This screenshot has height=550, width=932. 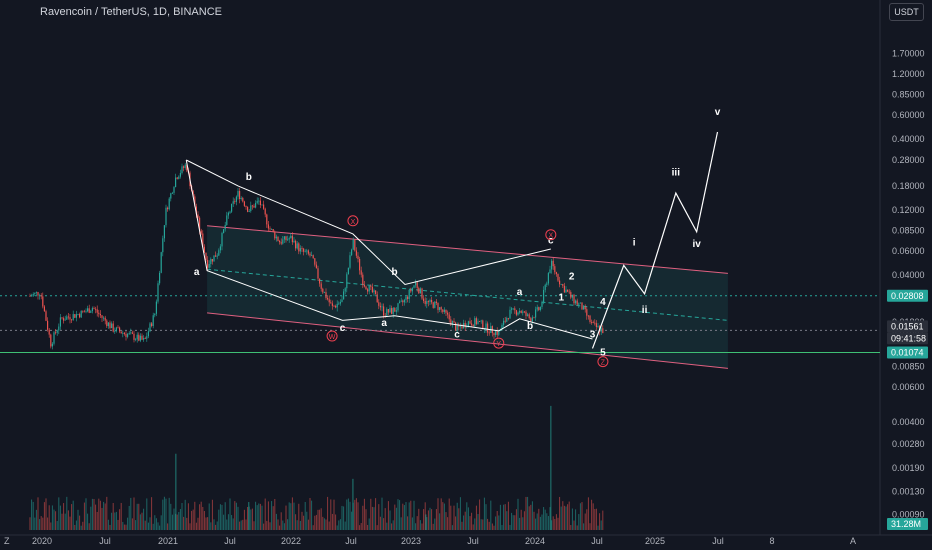 I want to click on wave-projection-path, so click(x=655, y=240).